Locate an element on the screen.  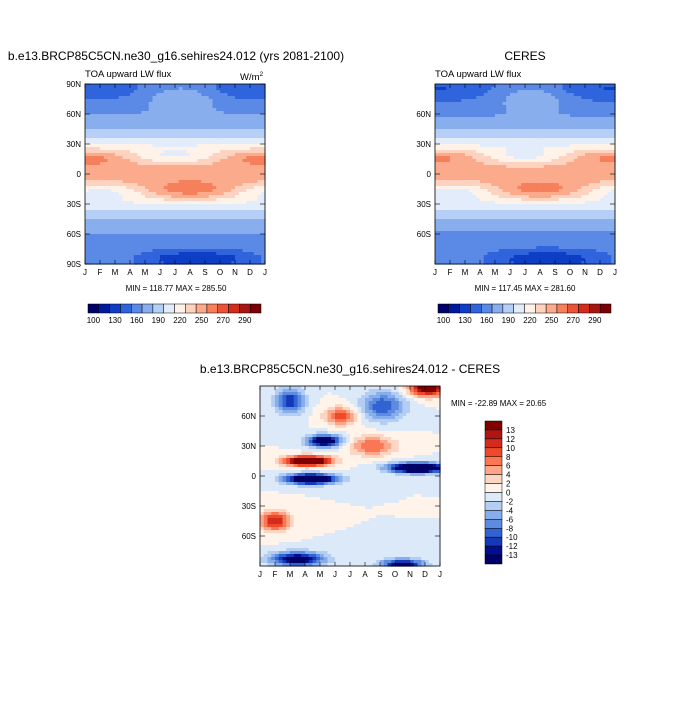
colorbar-label: 190 is located at coordinates (159, 320).